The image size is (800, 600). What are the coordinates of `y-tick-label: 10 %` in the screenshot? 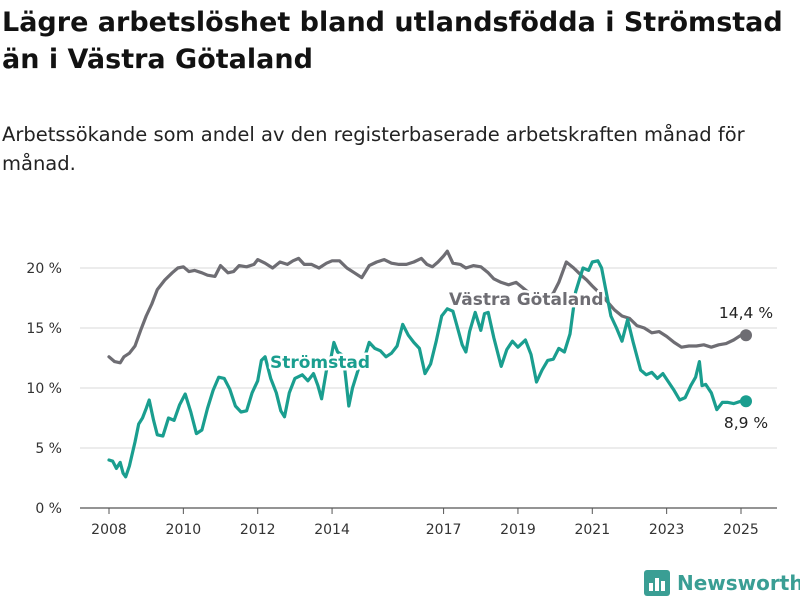 It's located at (44, 389).